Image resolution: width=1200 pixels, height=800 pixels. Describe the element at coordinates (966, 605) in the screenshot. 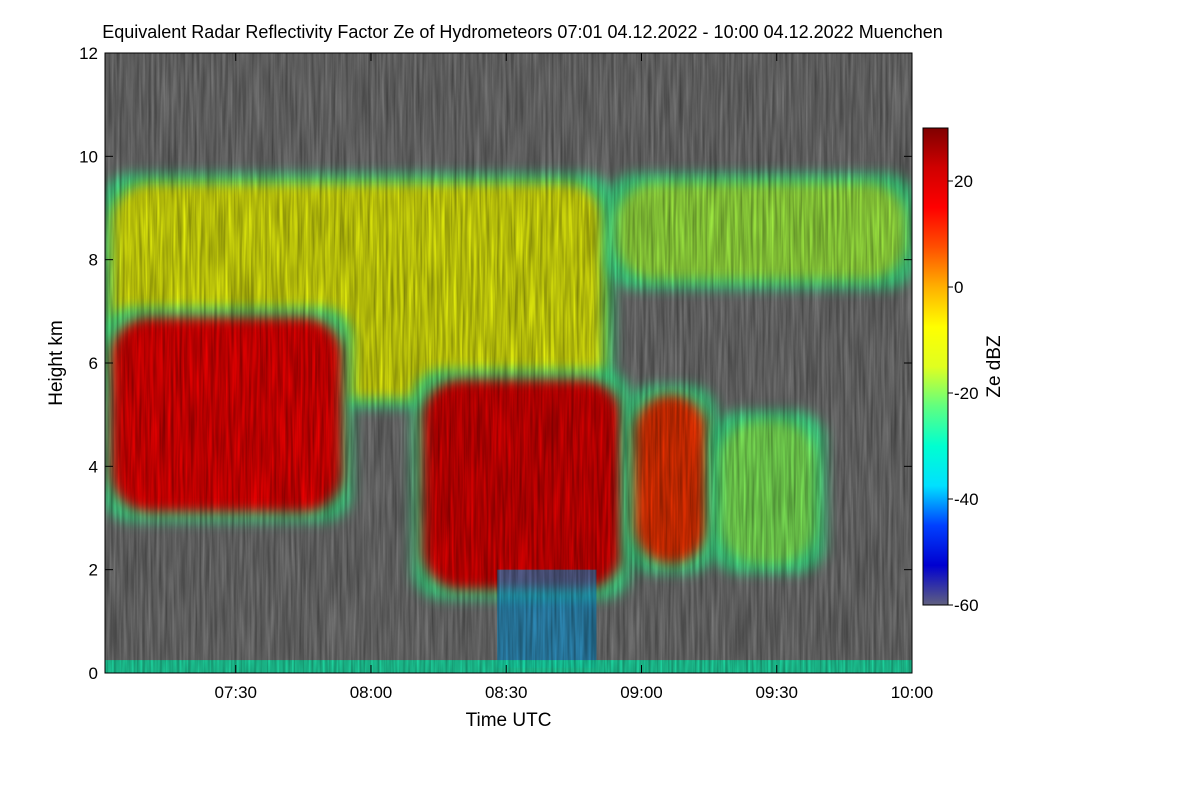

I see `colorbar-tick-label: -60` at that location.